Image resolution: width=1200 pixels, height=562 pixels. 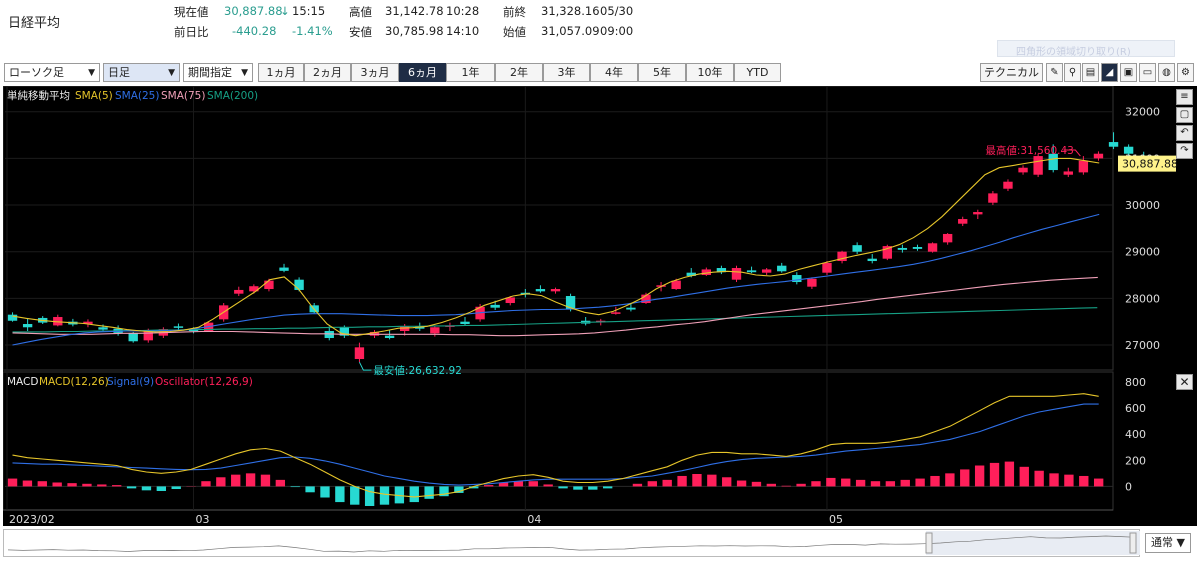 What do you see at coordinates (1090, 72) in the screenshot?
I see `bars-icon: ▤` at bounding box center [1090, 72].